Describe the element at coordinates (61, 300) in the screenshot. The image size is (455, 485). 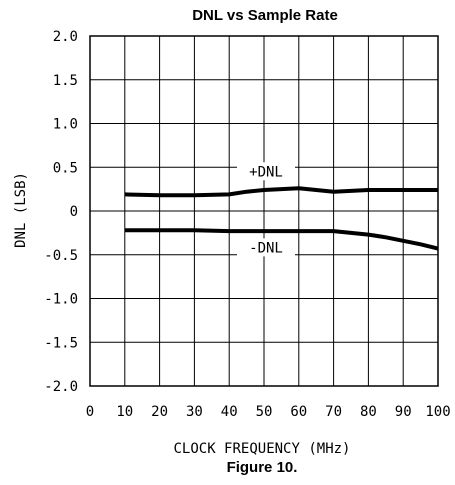
I see `y-tick-label-6: -1.0` at that location.